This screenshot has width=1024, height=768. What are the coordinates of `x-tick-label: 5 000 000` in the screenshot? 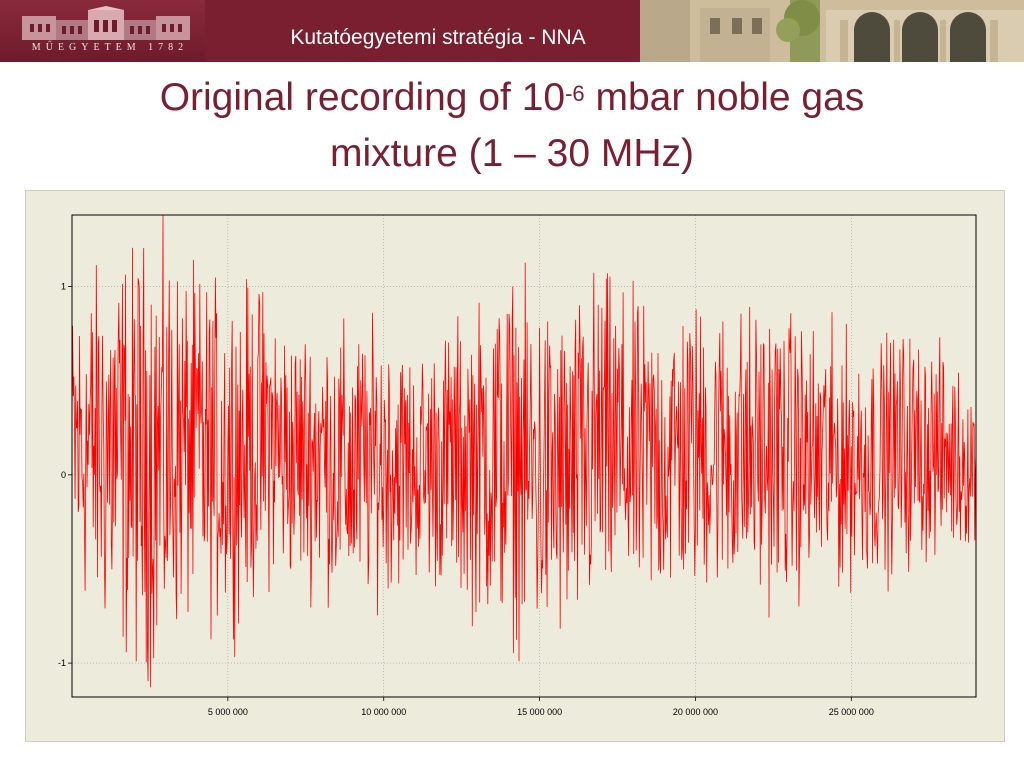 It's located at (228, 712).